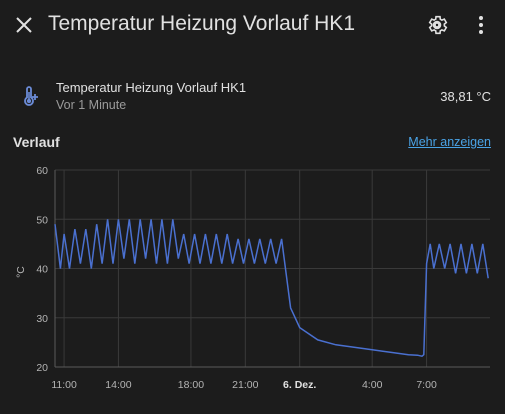  What do you see at coordinates (42, 171) in the screenshot?
I see `y-tick-label: 60` at bounding box center [42, 171].